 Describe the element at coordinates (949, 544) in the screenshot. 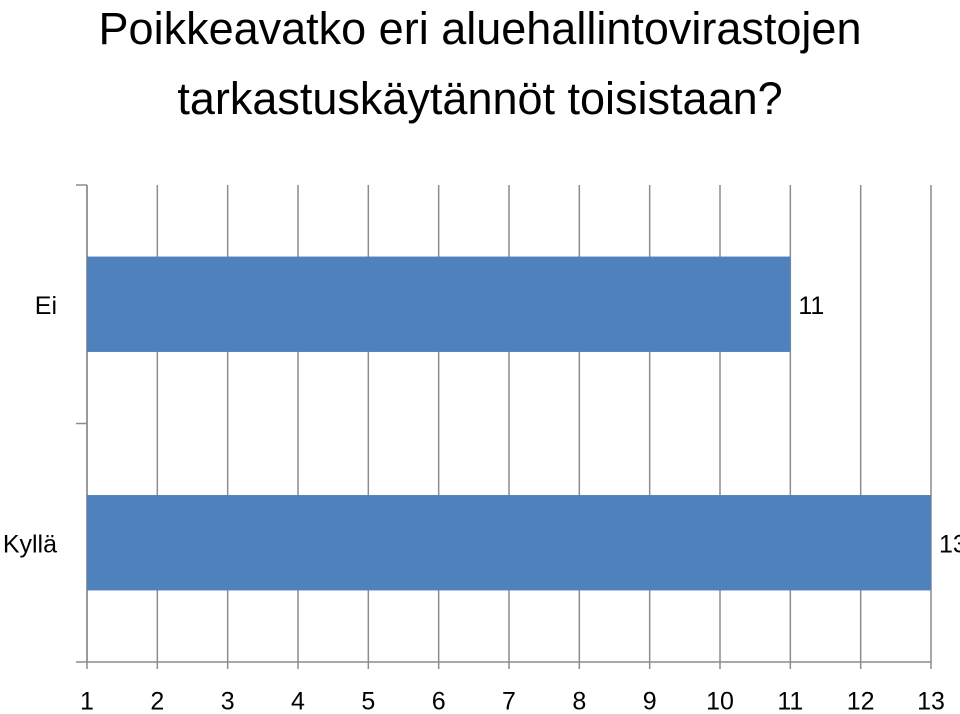

I see `data-label: 13` at that location.